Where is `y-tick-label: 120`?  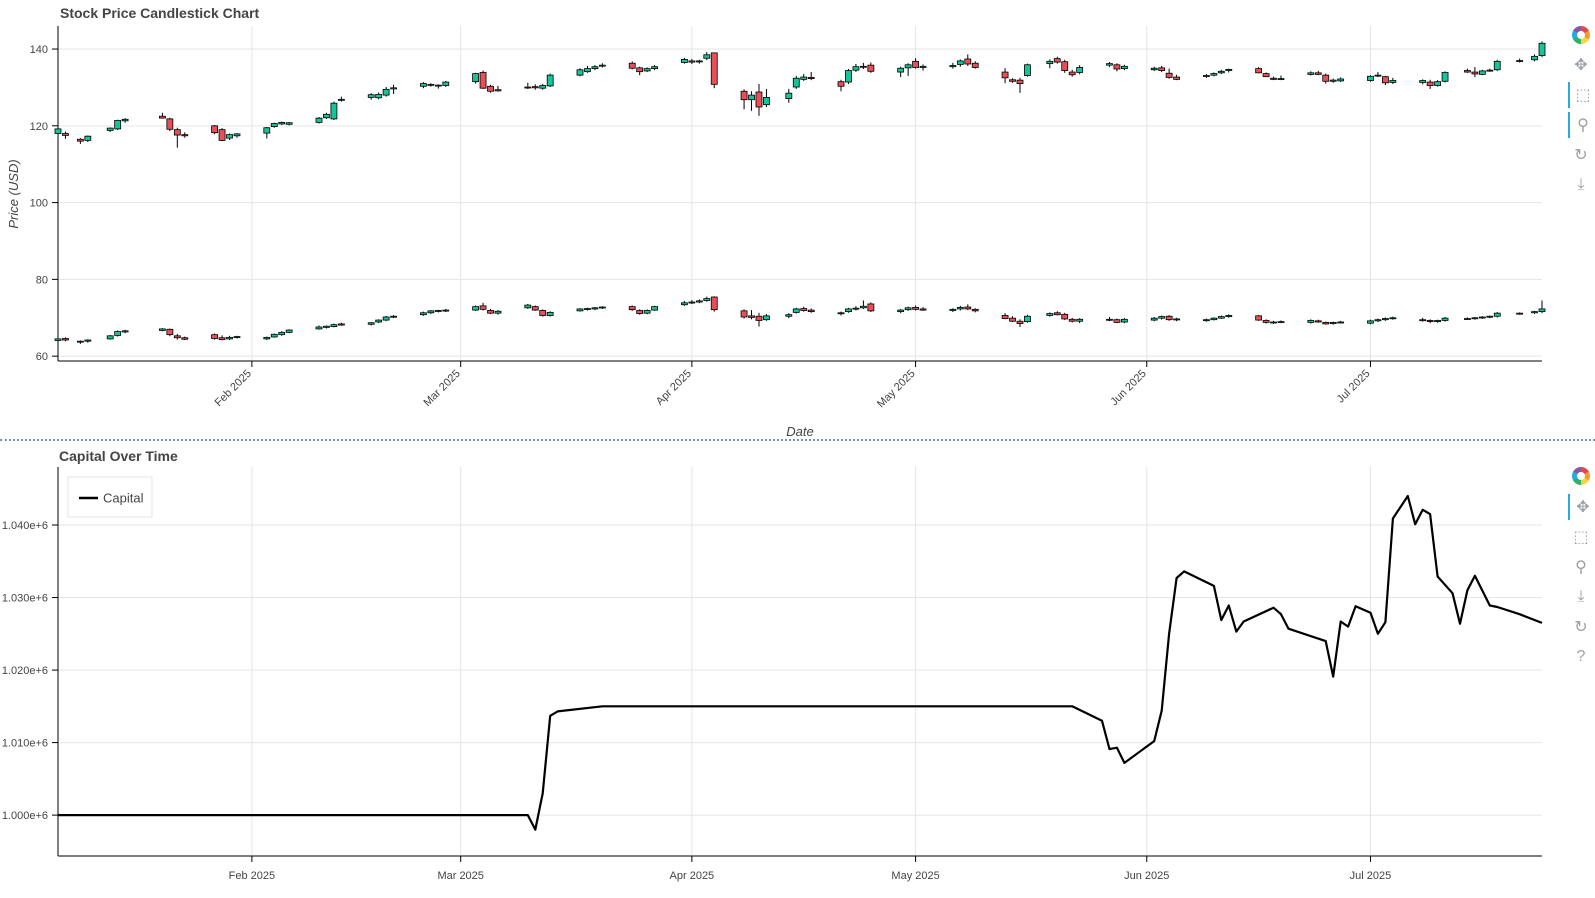
y-tick-label: 120 is located at coordinates (39, 127).